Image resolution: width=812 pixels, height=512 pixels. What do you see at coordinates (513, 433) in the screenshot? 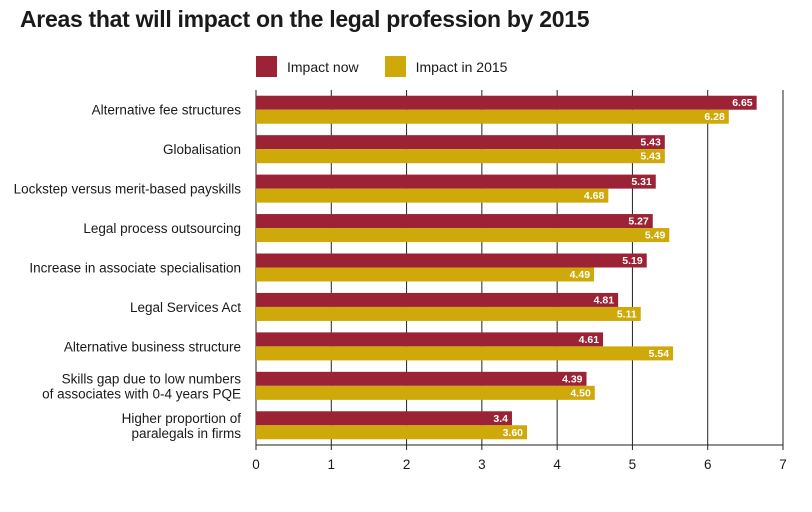
I see `data-label-impact-2015: 3.60` at bounding box center [513, 433].